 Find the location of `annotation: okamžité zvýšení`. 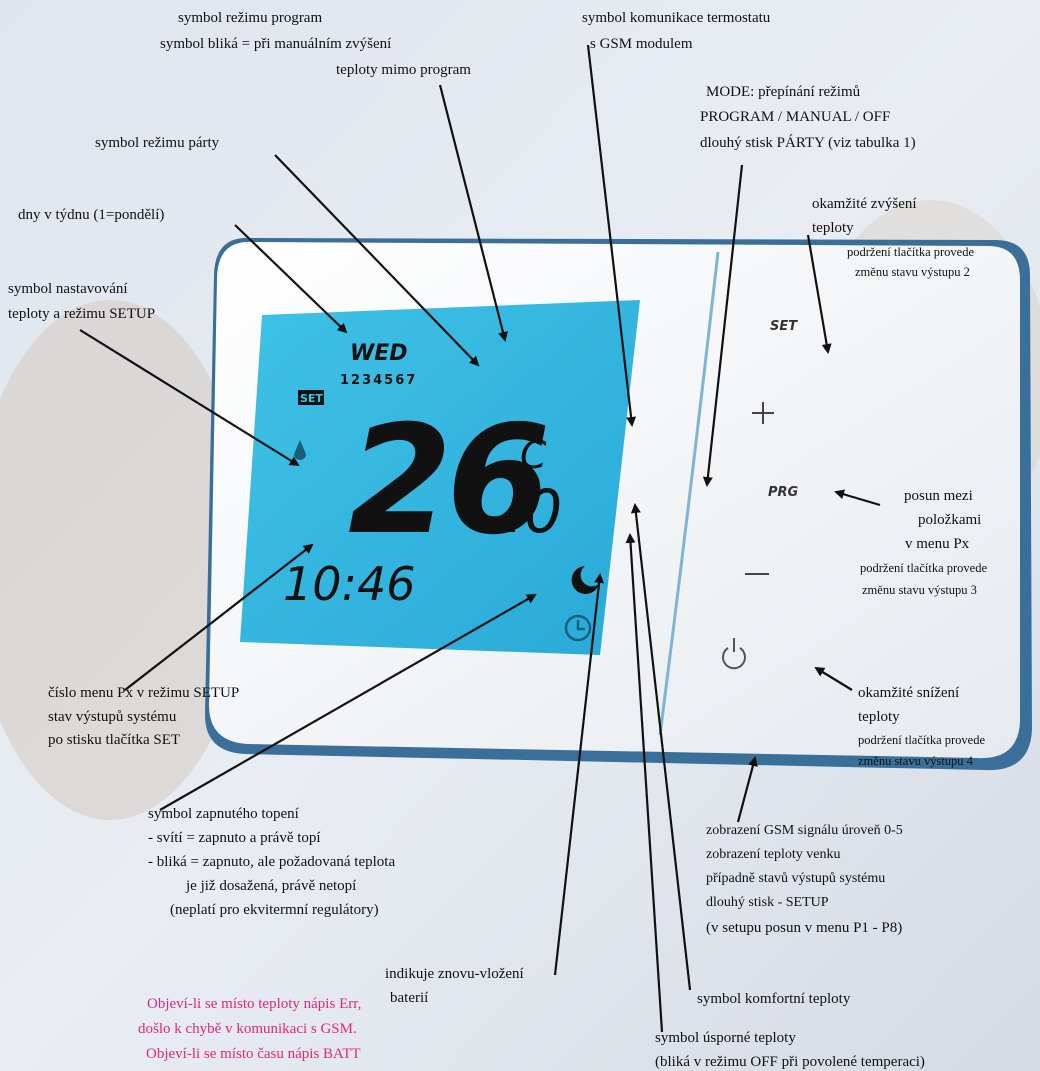

annotation: okamžité zvýšení is located at coordinates (864, 204).